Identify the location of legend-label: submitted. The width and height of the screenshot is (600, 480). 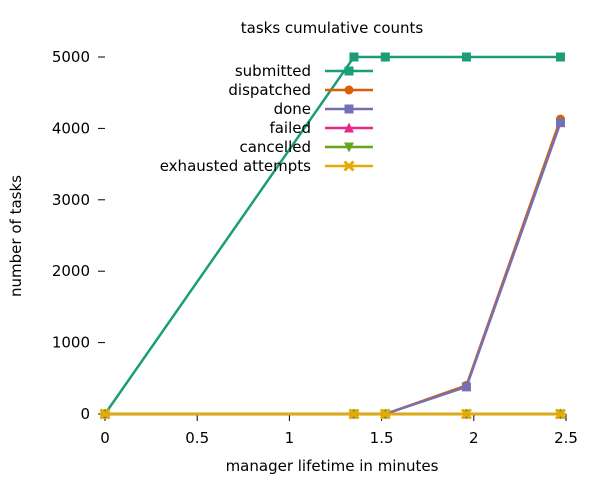
(273, 71).